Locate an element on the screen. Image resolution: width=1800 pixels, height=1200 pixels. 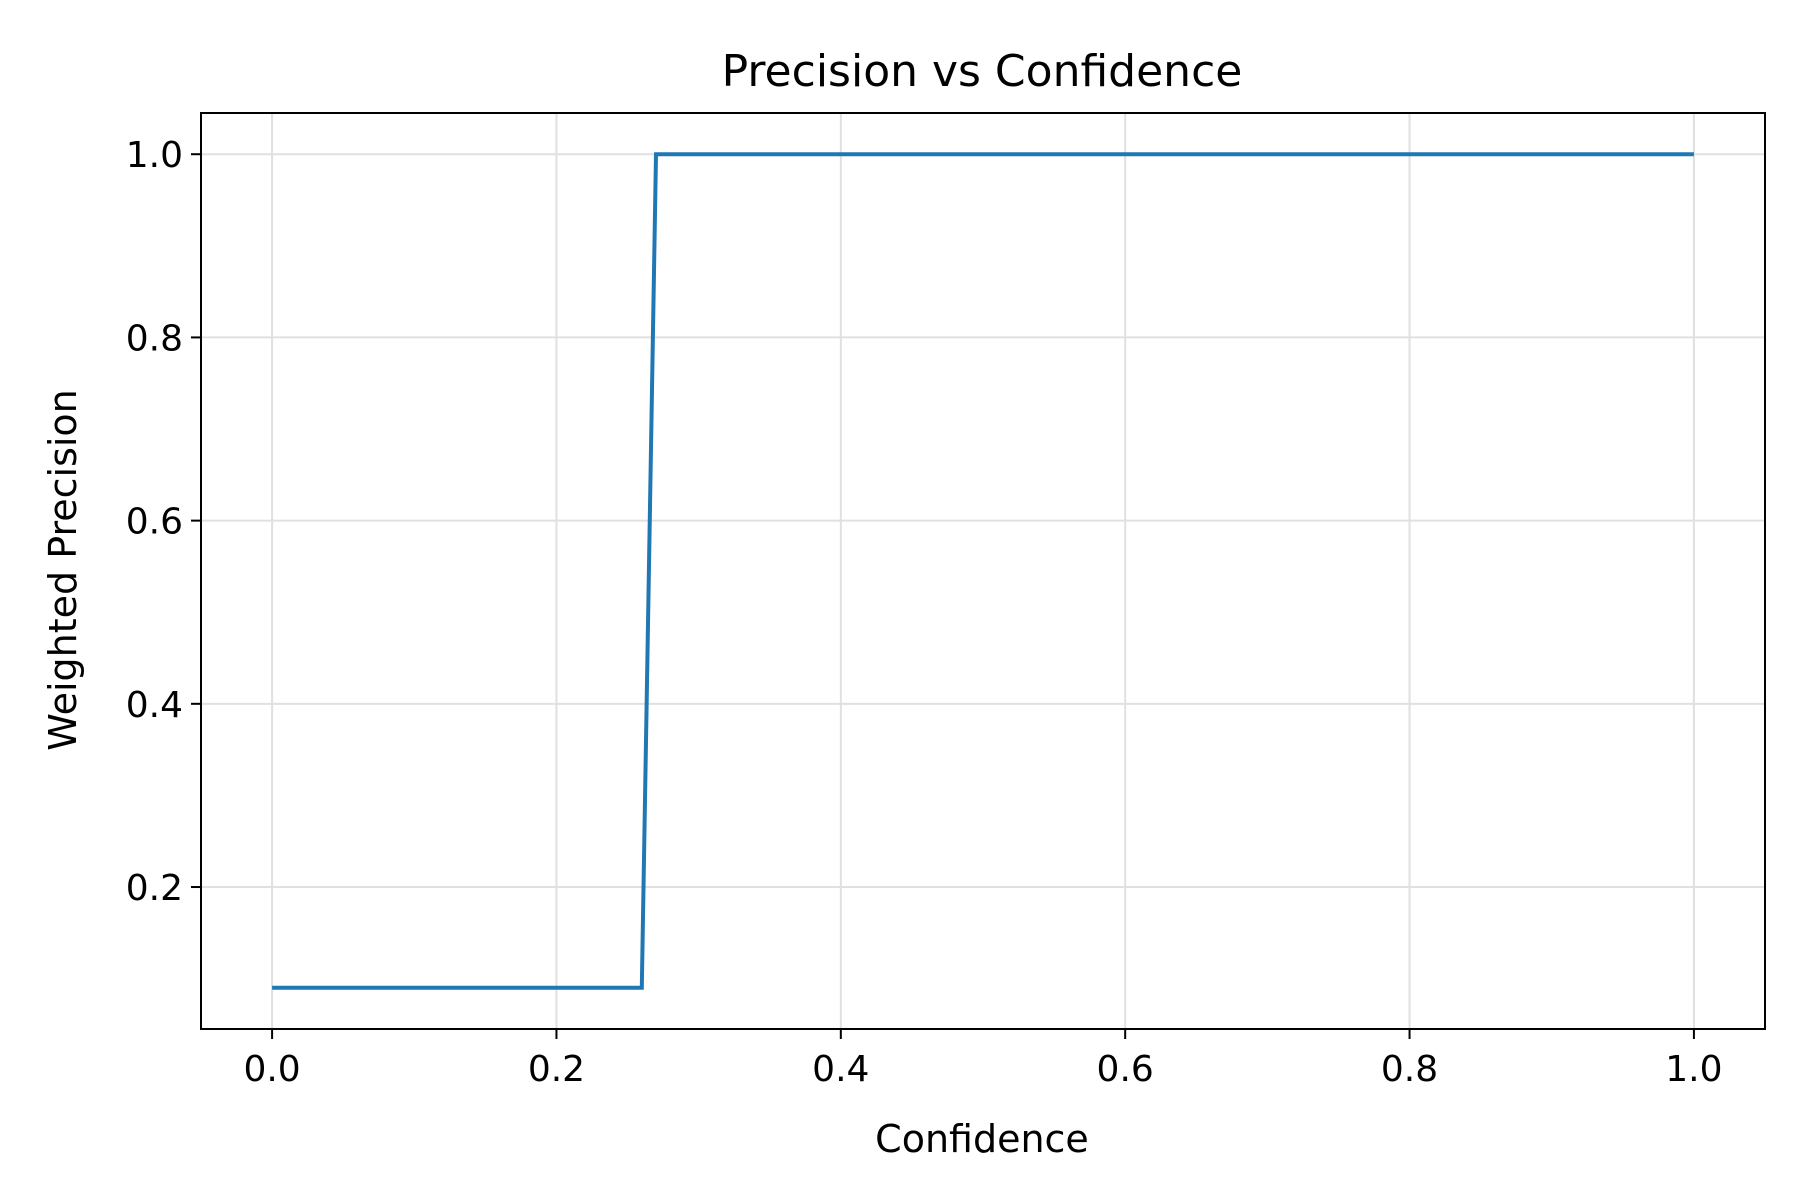
x-tick-label: 0.6 is located at coordinates (1125, 1069).